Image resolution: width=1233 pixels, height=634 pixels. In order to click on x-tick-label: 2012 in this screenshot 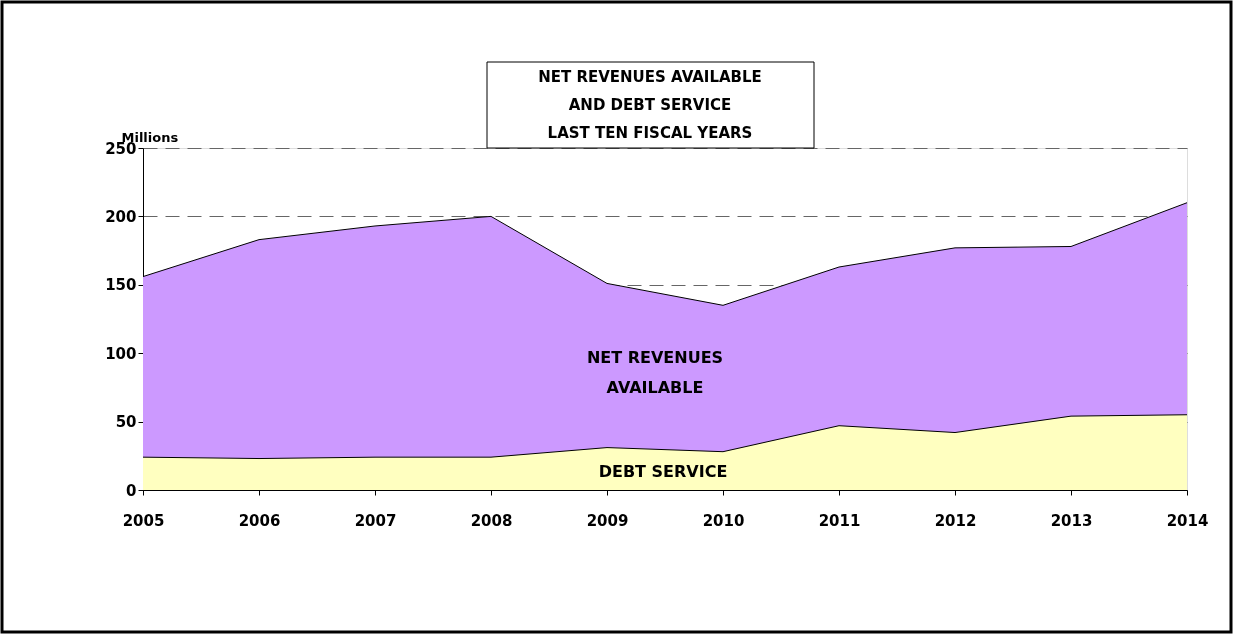, I will do `click(955, 520)`.